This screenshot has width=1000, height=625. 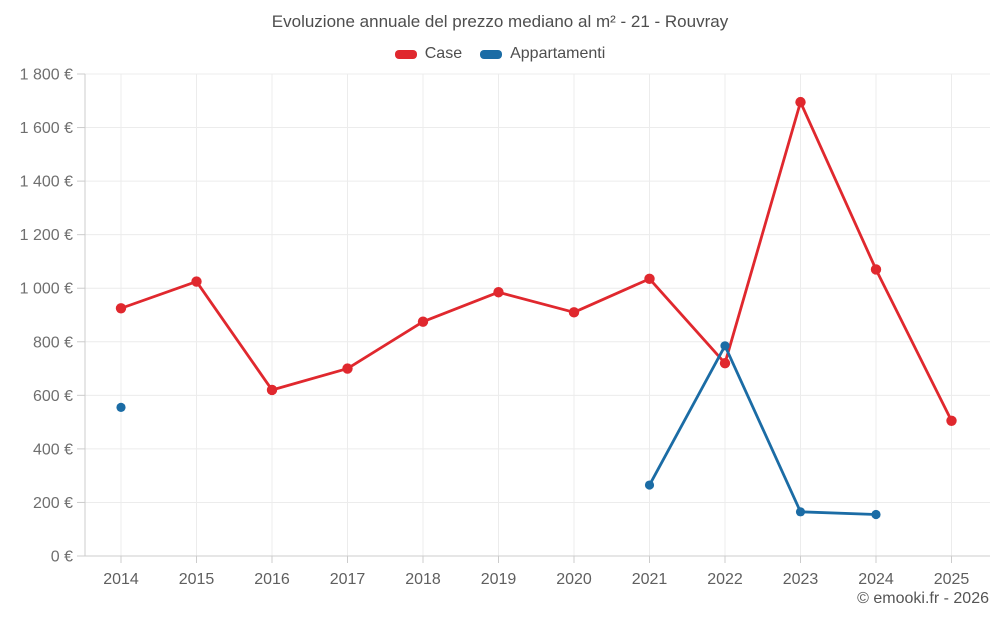 I want to click on point-appartamenti-2023, so click(x=800, y=512).